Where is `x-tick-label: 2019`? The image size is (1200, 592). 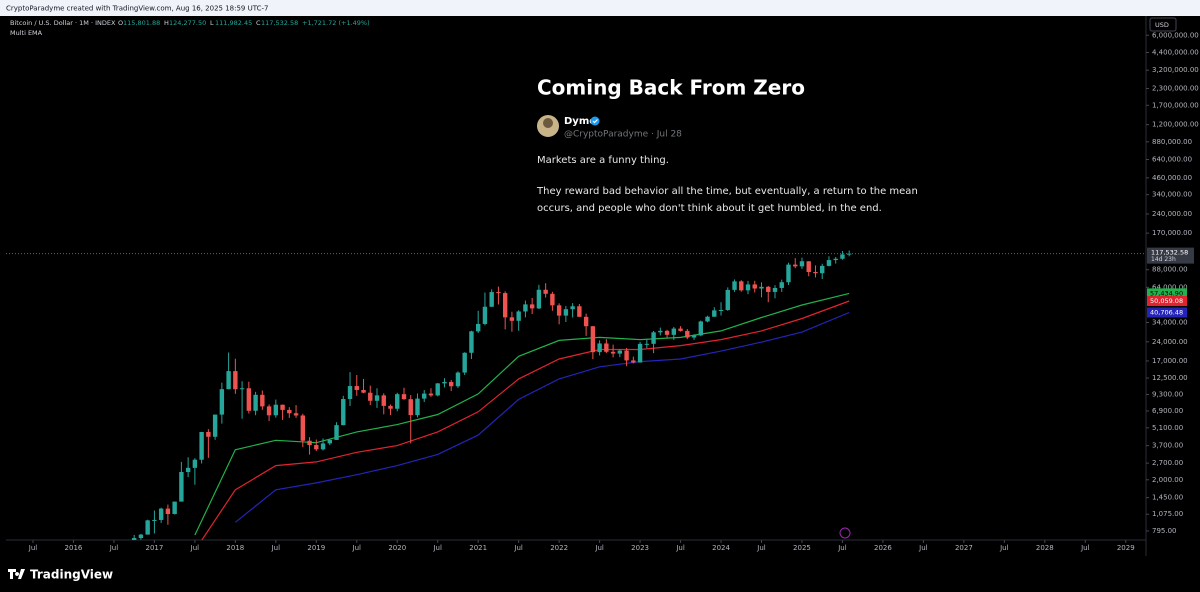
x-tick-label: 2019 is located at coordinates (316, 548).